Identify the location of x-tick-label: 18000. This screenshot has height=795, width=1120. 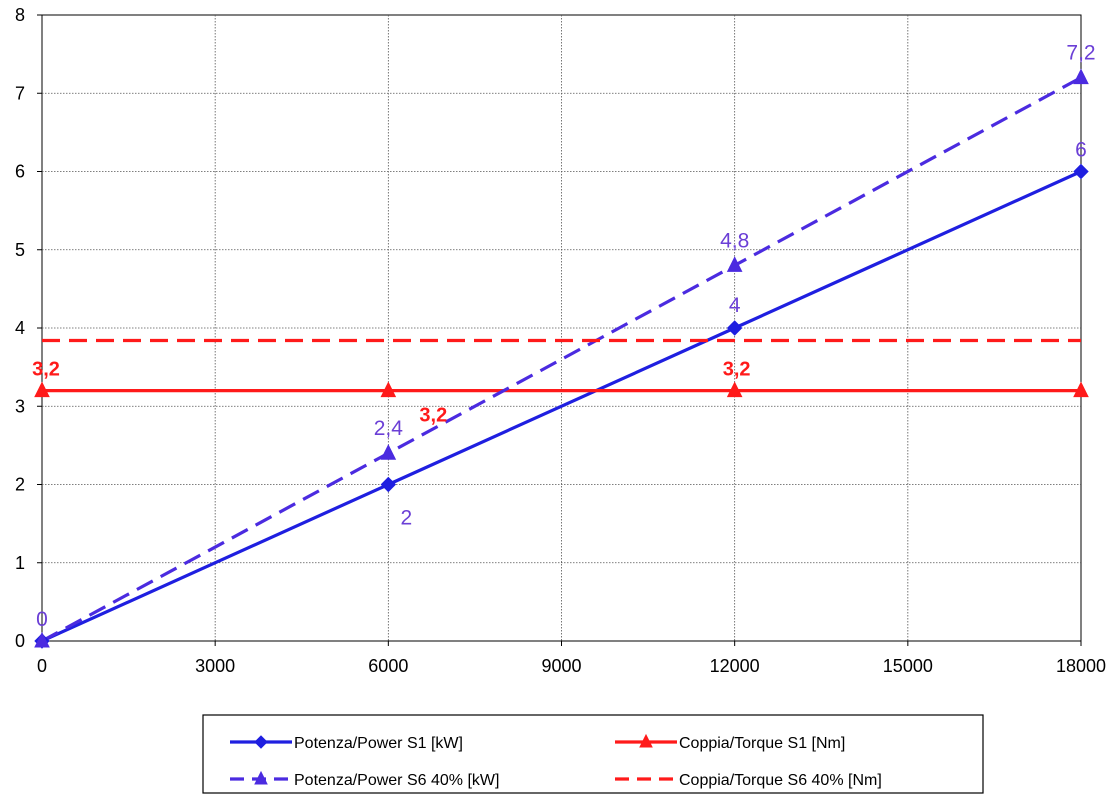
(1081, 666).